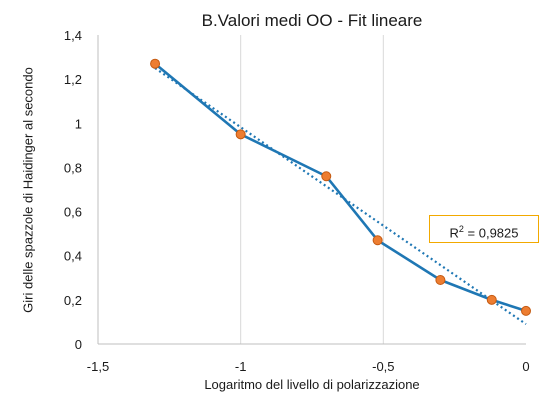  I want to click on y-tick-label: 0,8, so click(73, 167).